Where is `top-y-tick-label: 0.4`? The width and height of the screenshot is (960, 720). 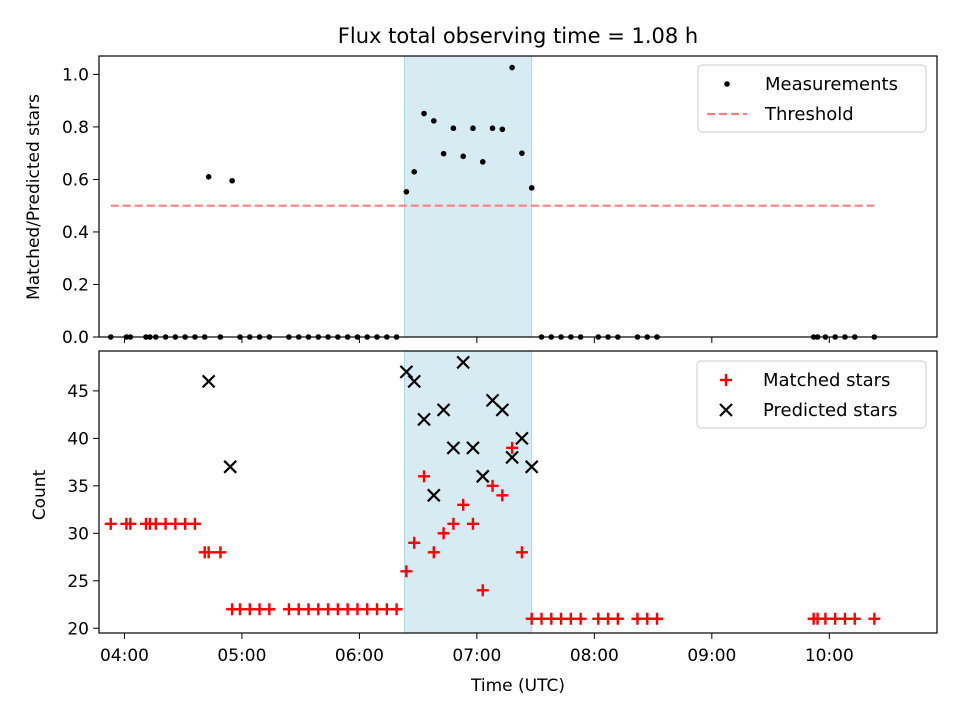
top-y-tick-label: 0.4 is located at coordinates (75, 233).